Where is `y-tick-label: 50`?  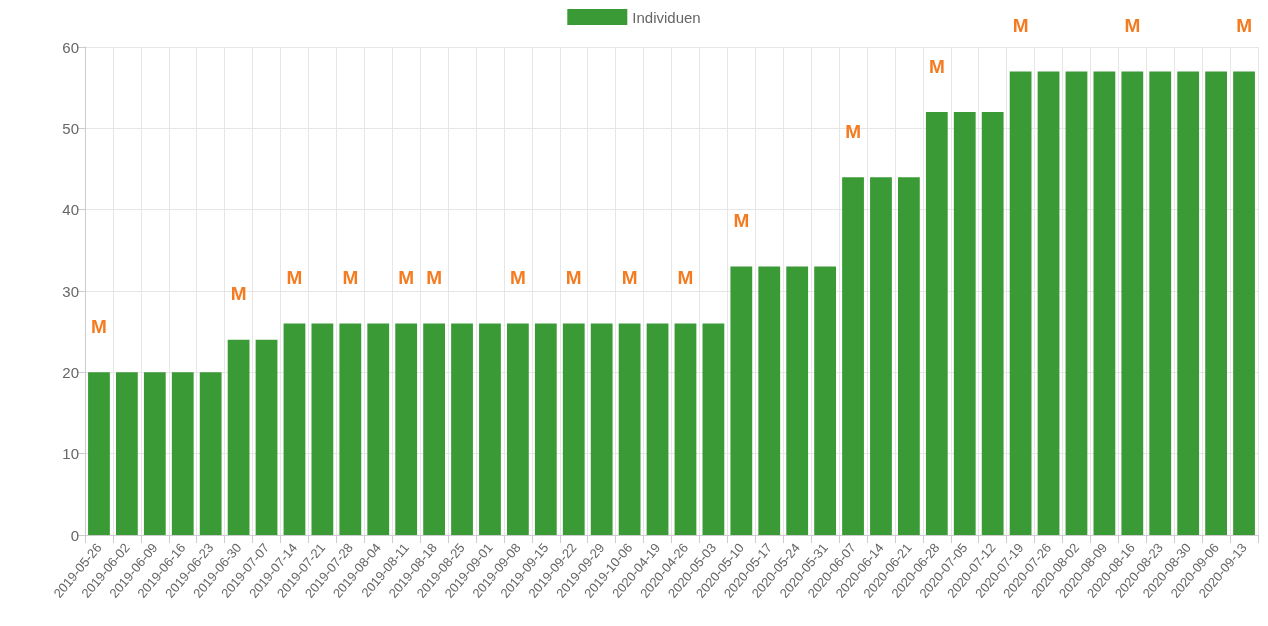 y-tick-label: 50 is located at coordinates (70, 128).